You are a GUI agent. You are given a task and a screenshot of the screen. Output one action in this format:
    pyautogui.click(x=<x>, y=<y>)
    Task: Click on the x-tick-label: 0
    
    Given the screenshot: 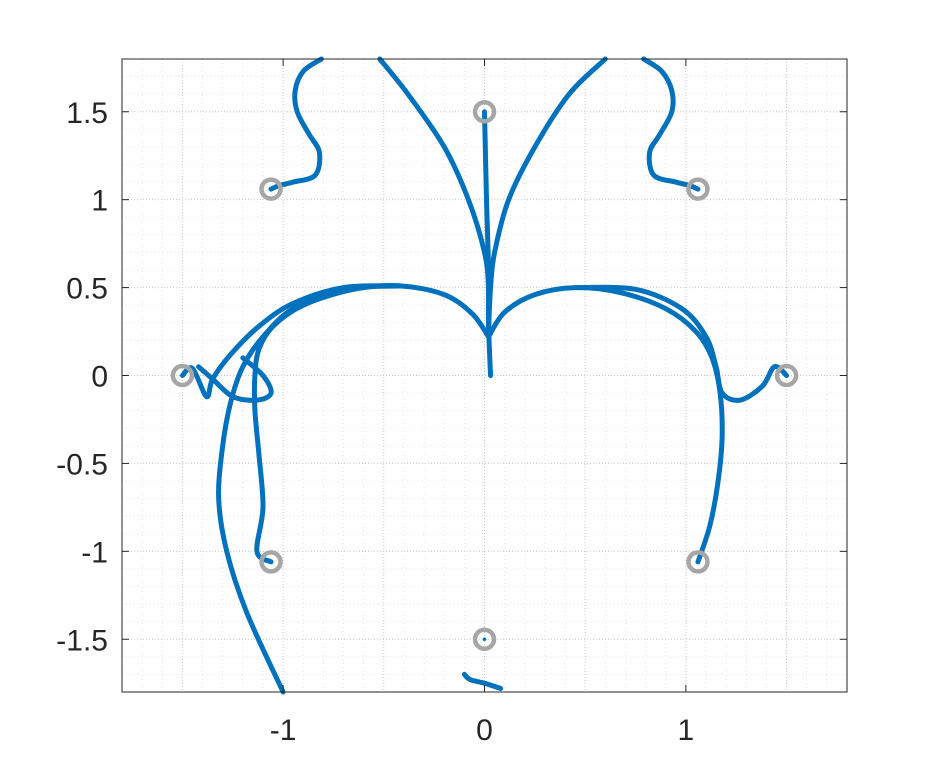 What is the action you would take?
    pyautogui.click(x=484, y=730)
    